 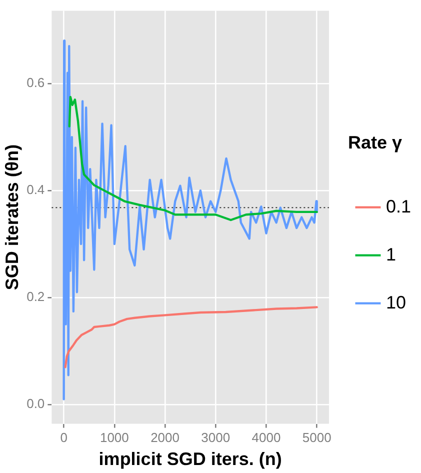 What do you see at coordinates (396, 302) in the screenshot?
I see `legend-label: 10` at bounding box center [396, 302].